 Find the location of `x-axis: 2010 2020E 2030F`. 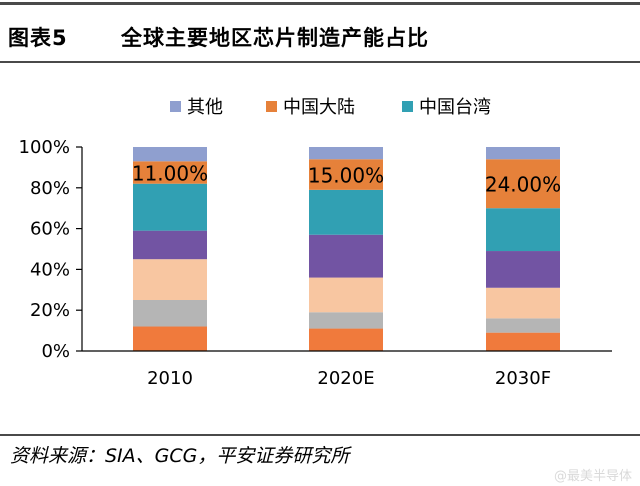

x-axis: 2010 2020E 2030F is located at coordinates (347, 369).